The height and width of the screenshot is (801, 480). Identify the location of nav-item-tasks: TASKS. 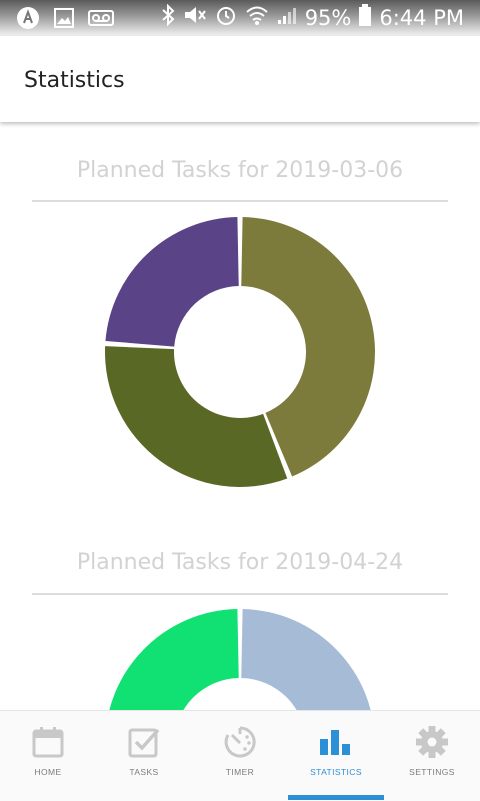
(144, 756).